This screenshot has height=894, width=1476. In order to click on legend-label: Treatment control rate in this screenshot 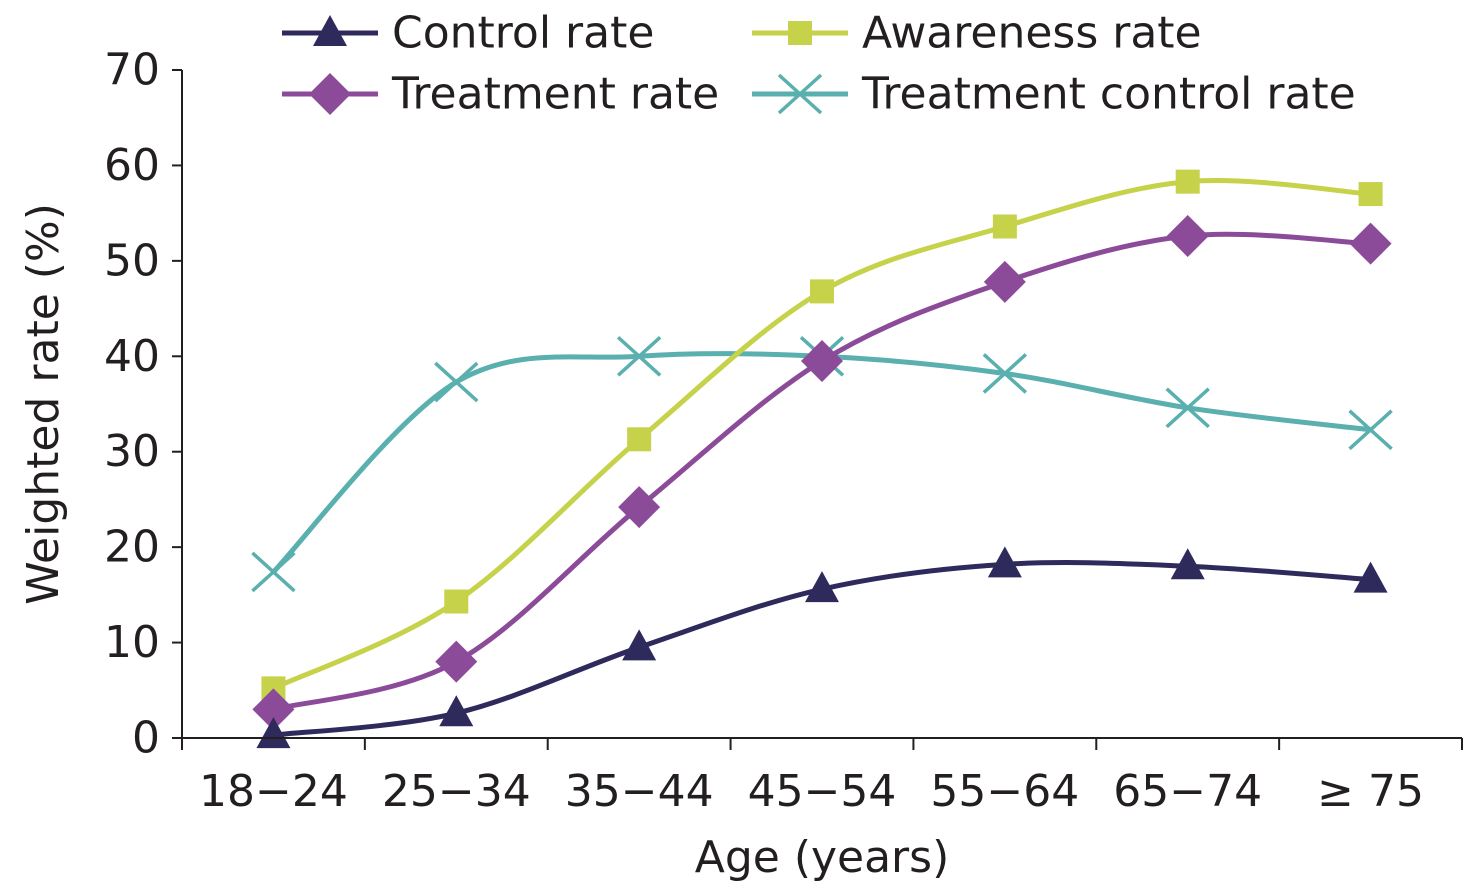, I will do `click(1108, 94)`.